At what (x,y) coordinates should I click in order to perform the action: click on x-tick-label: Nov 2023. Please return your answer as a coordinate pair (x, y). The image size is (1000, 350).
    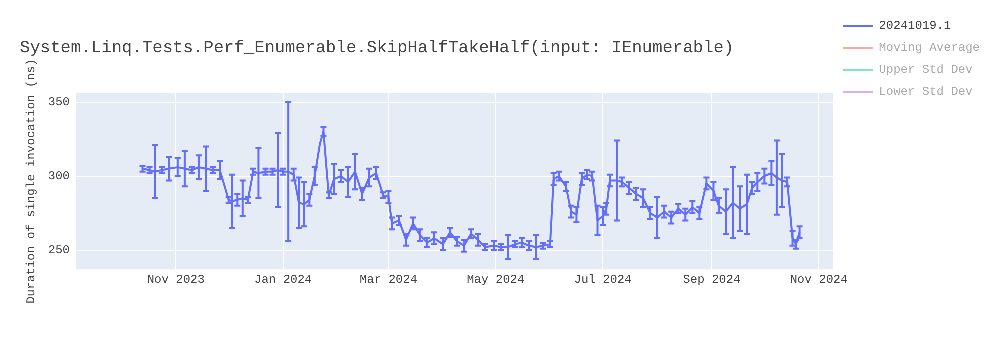
    Looking at the image, I should click on (176, 279).